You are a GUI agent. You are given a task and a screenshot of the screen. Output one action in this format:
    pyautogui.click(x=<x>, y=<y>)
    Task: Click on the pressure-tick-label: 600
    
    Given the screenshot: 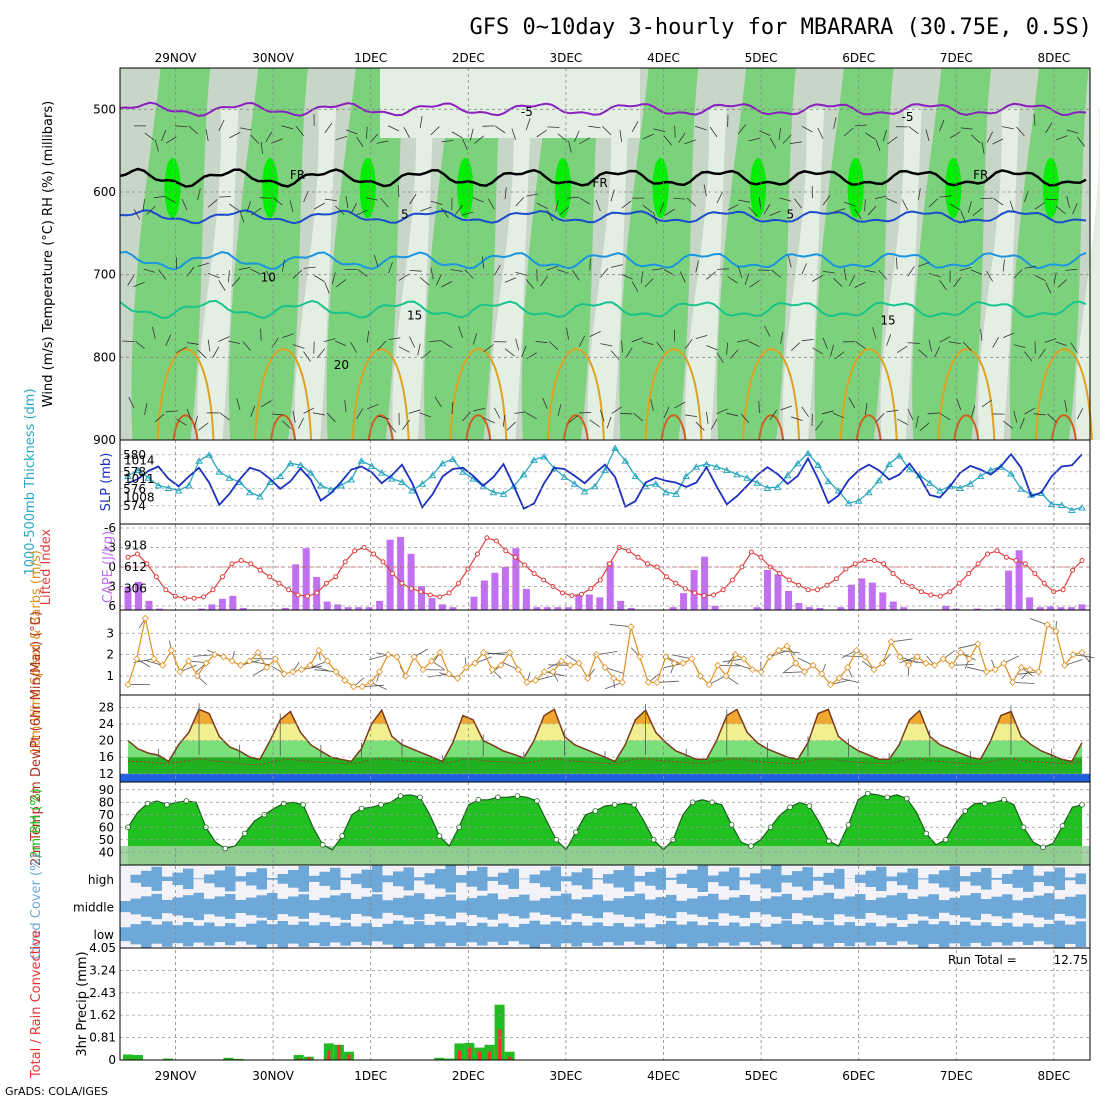 What is the action you would take?
    pyautogui.click(x=104, y=192)
    